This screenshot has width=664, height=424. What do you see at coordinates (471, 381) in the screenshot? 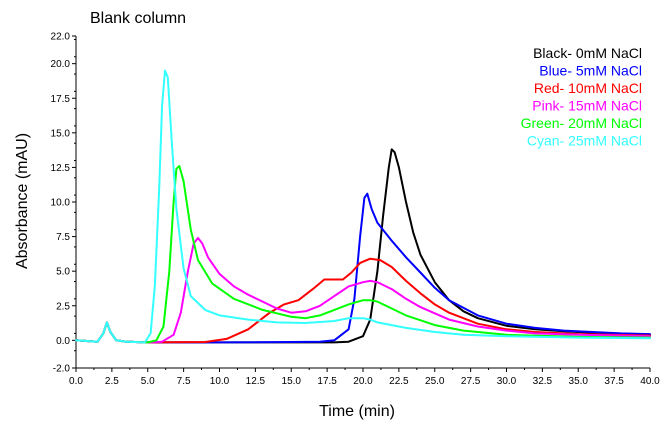
I see `x-tick-label: 27.5` at bounding box center [471, 381].